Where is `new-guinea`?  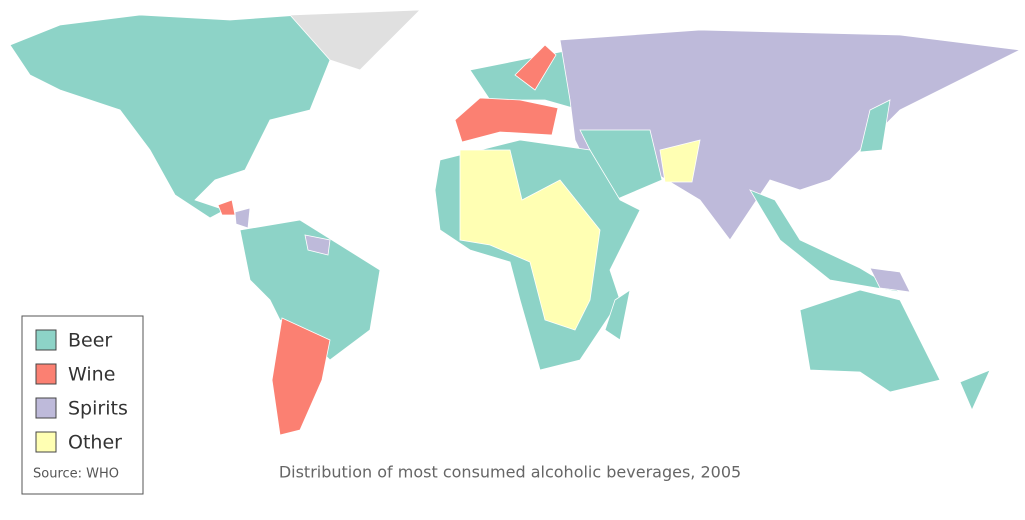
new-guinea is located at coordinates (890, 280).